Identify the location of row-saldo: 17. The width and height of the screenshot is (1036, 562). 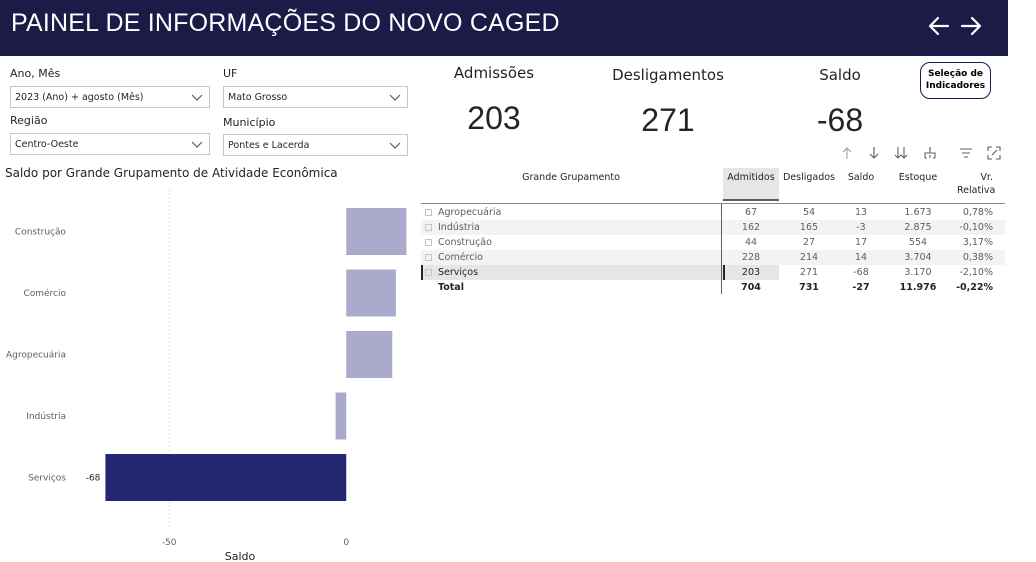
(861, 242).